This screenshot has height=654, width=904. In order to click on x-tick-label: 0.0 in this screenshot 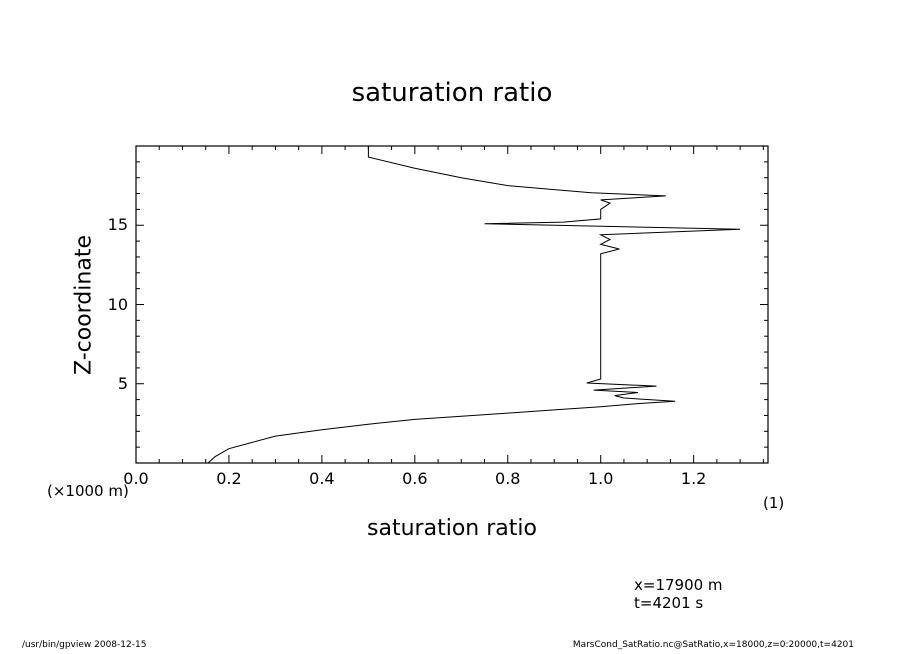, I will do `click(136, 478)`.